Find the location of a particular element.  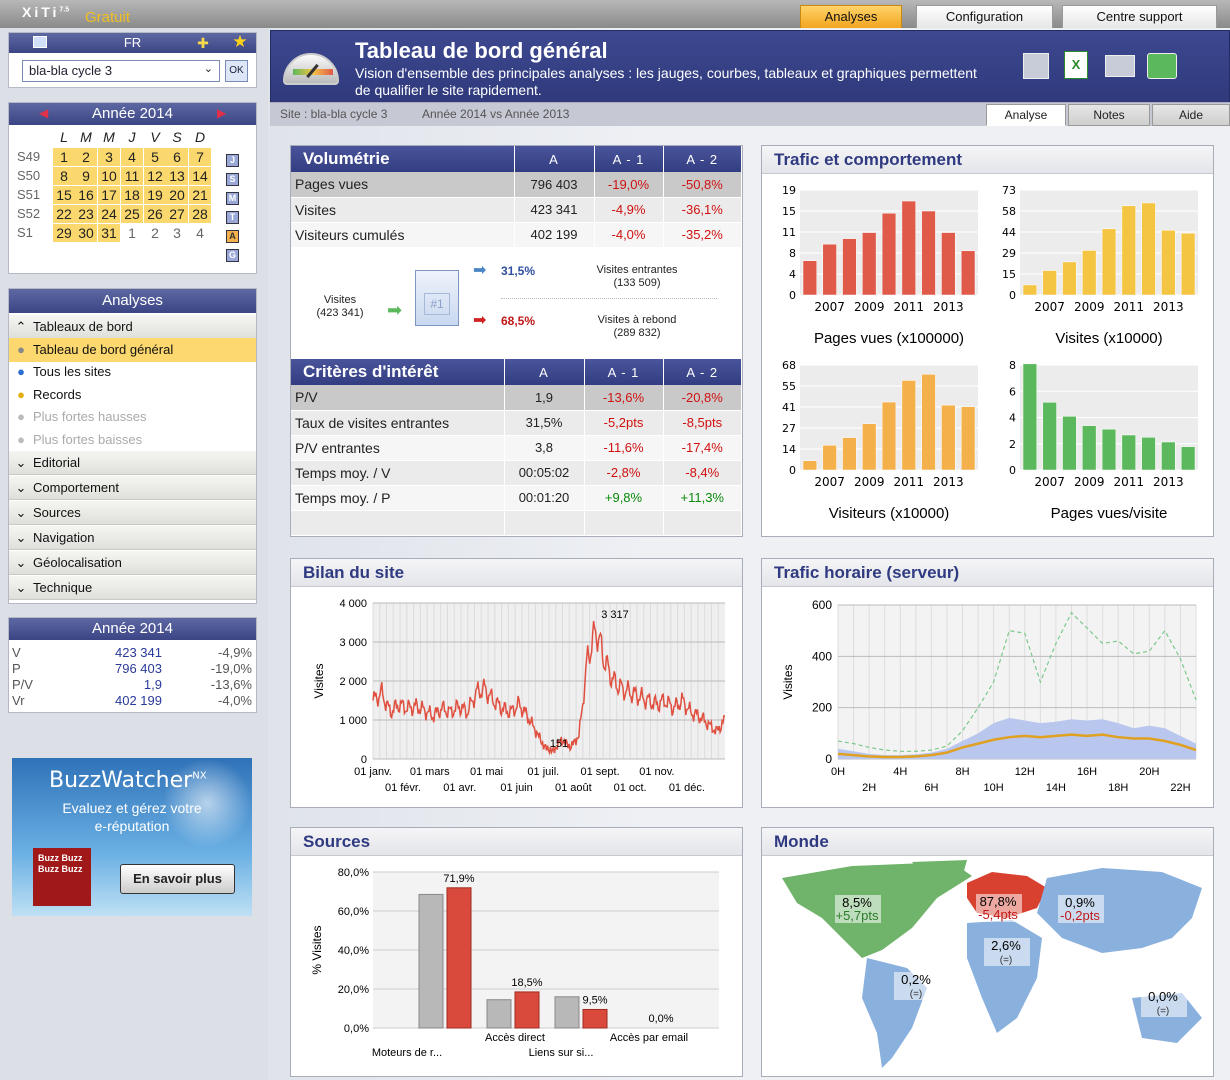

tab-aide: Aide is located at coordinates (1191, 115).